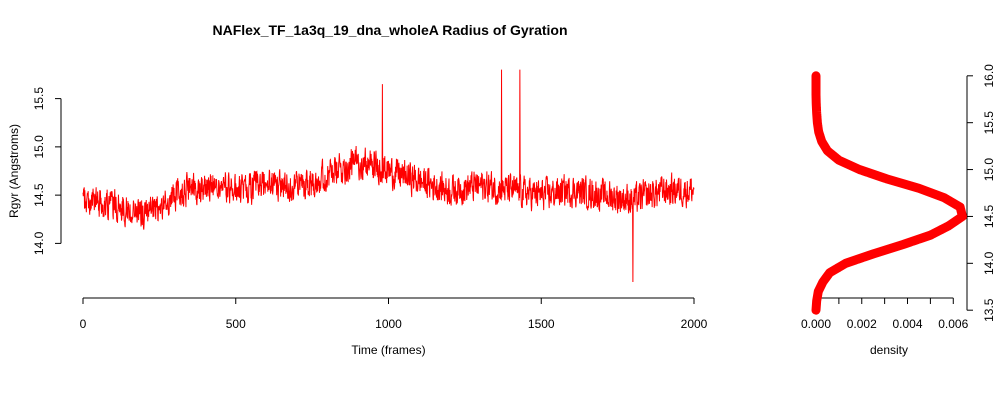 This screenshot has width=1000, height=400. What do you see at coordinates (889, 193) in the screenshot?
I see `density-curve` at bounding box center [889, 193].